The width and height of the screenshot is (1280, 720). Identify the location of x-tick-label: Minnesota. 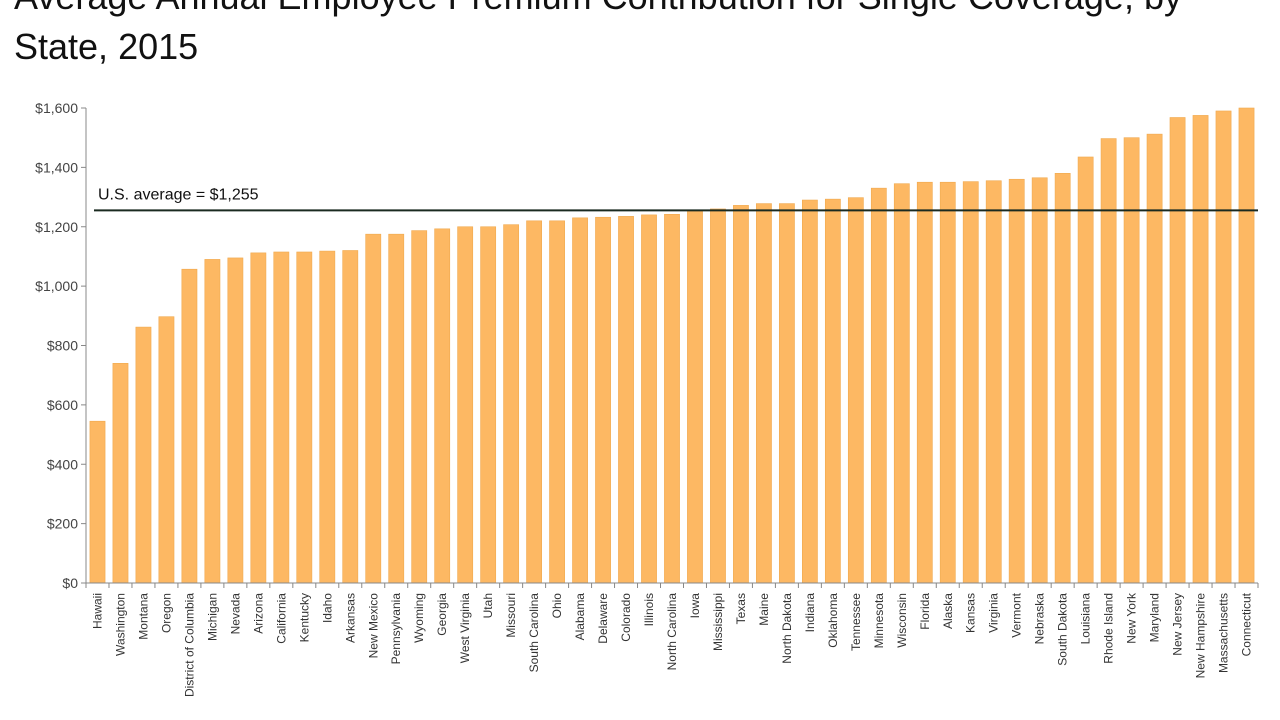
(879, 621).